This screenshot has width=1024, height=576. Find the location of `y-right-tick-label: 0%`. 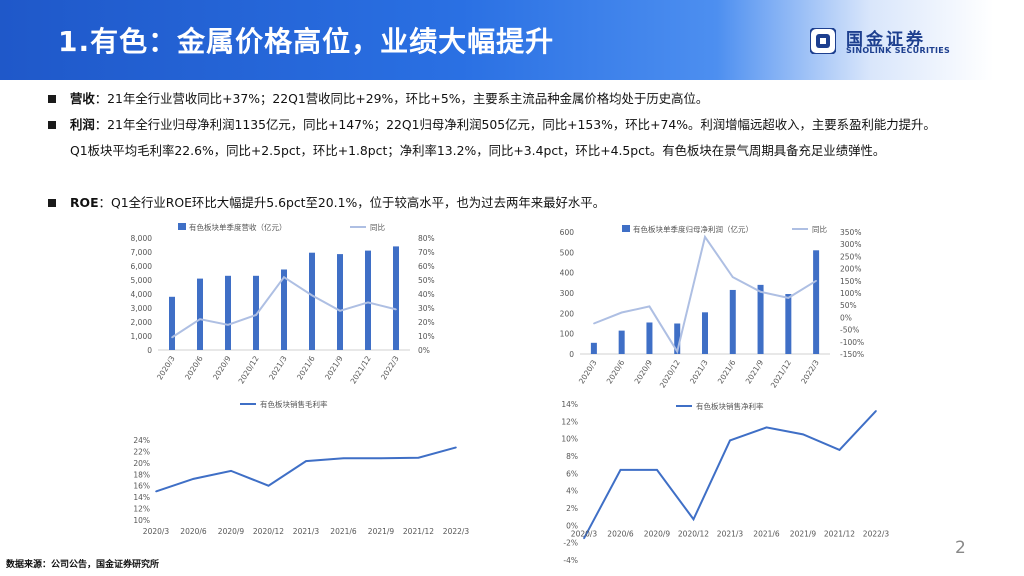

y-right-tick-label: 0% is located at coordinates (846, 317).